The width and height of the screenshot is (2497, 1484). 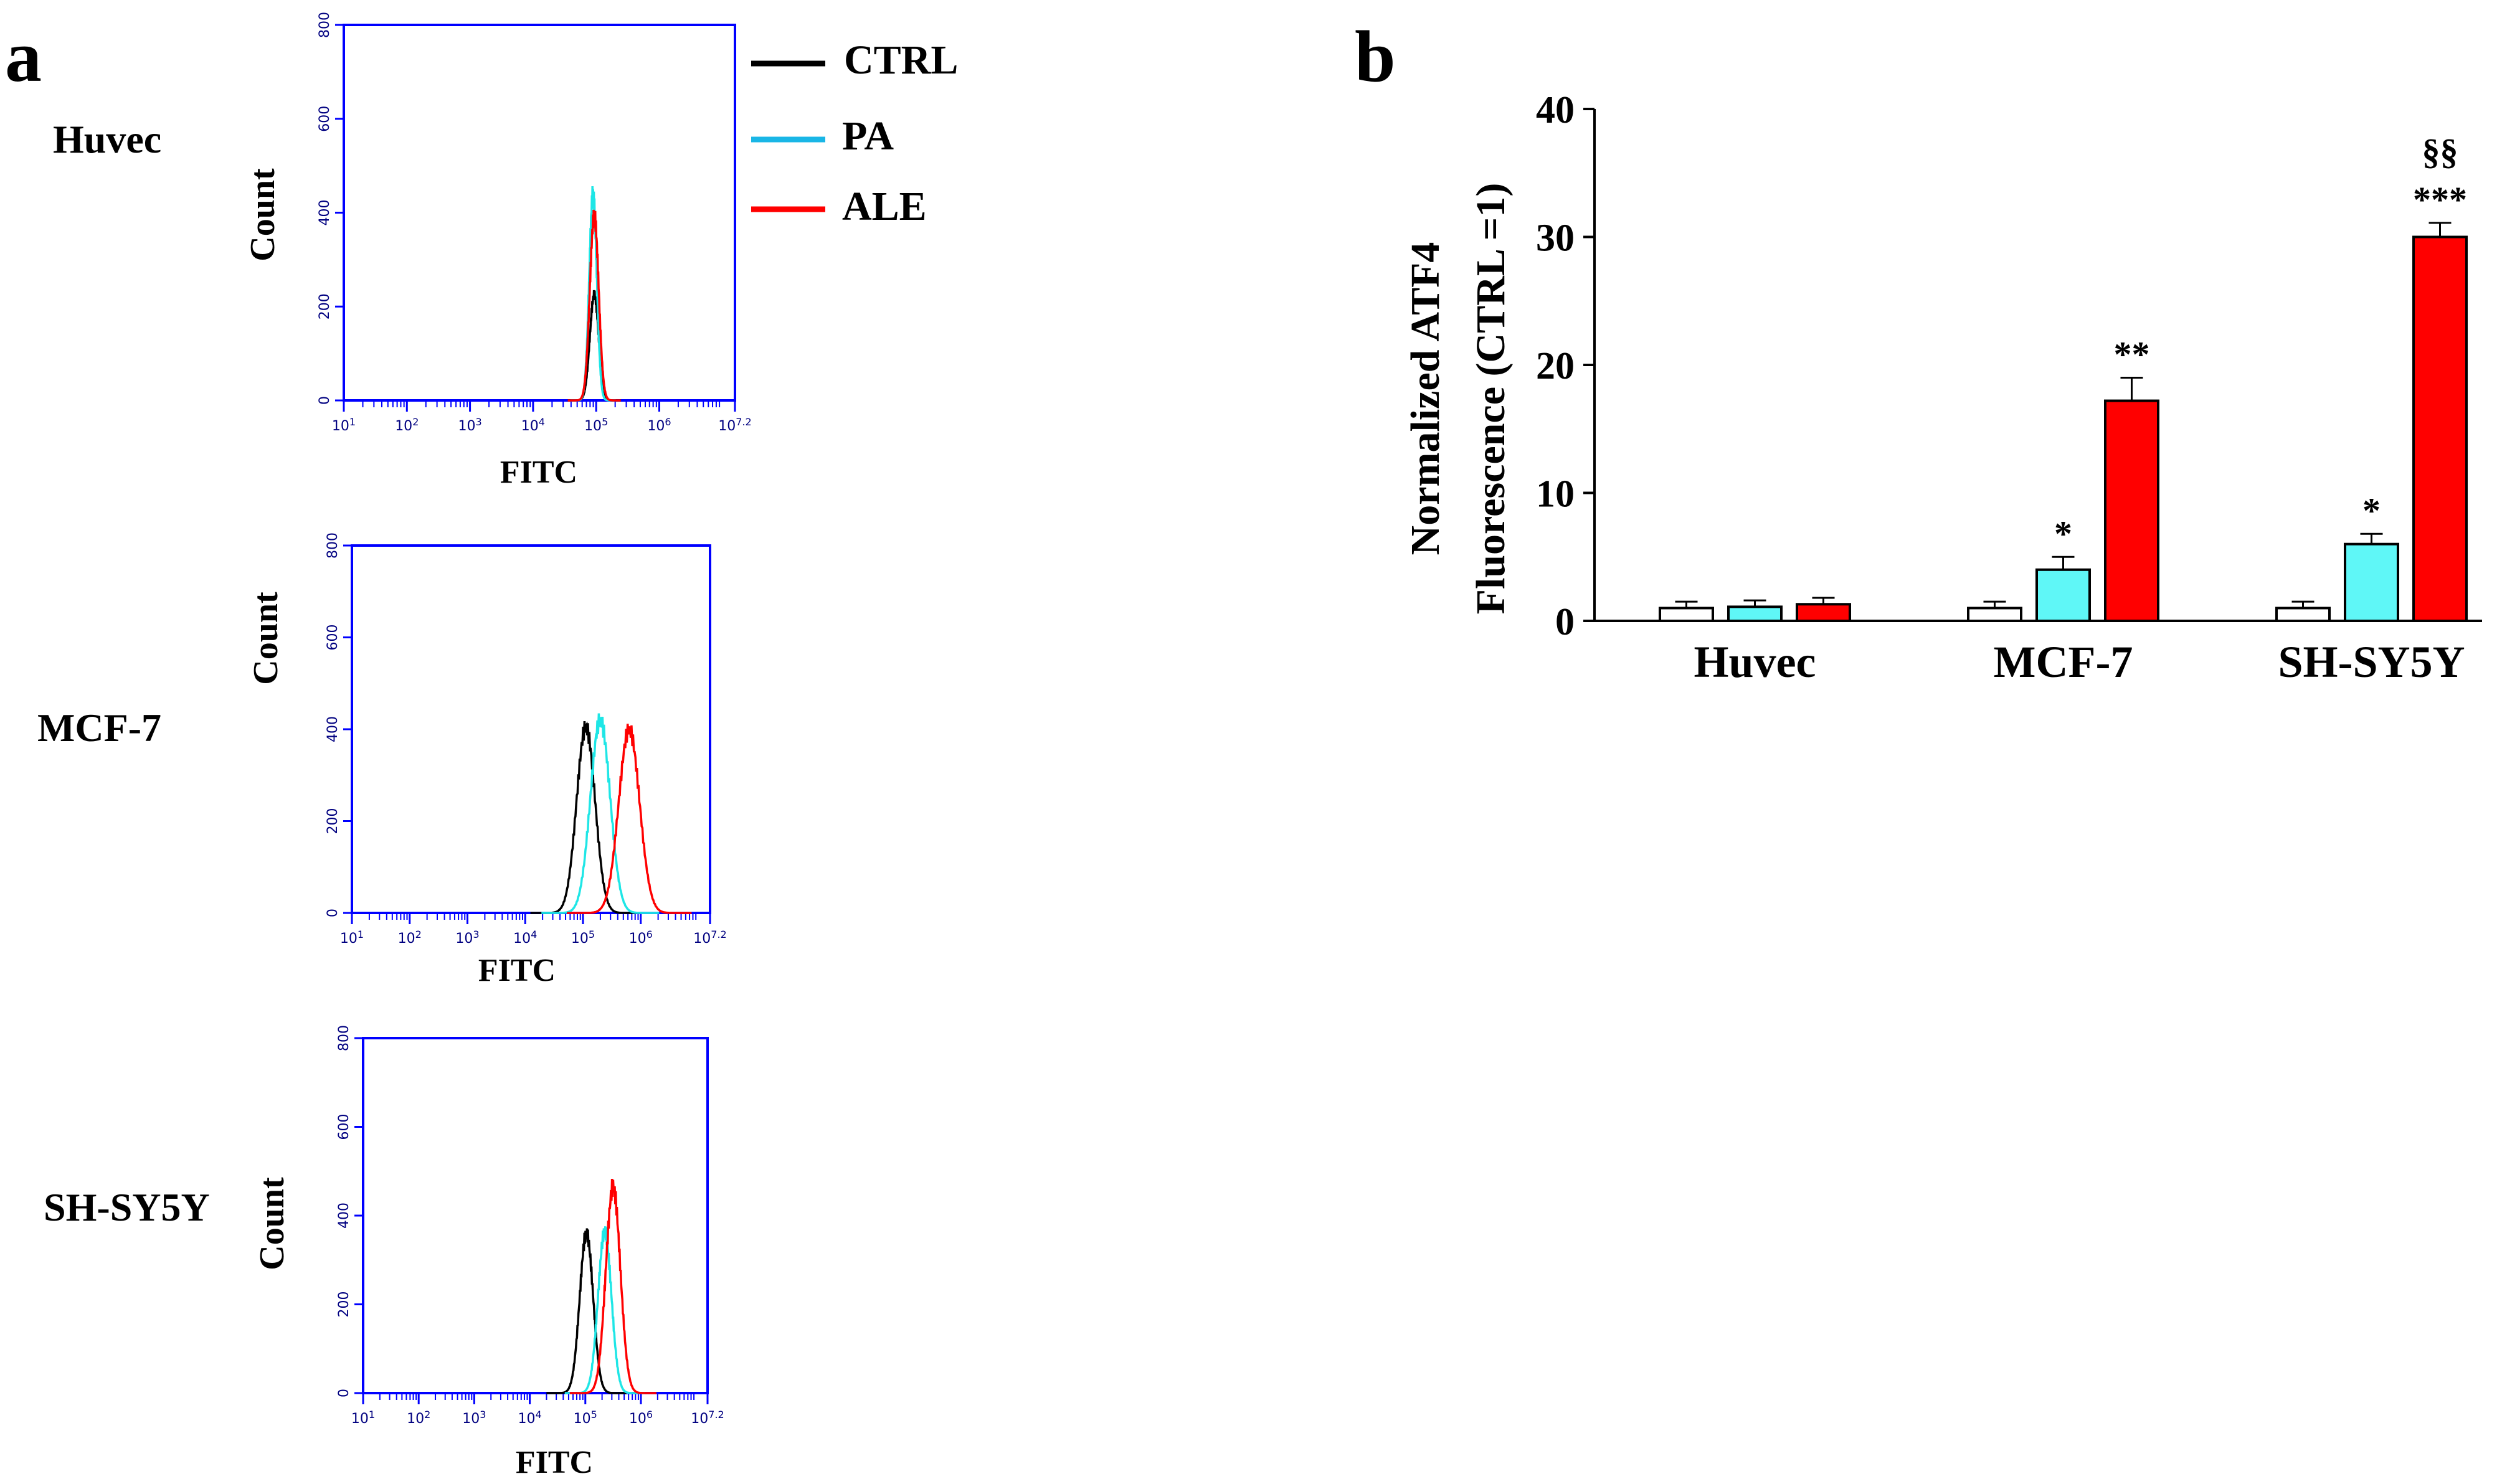 I want to click on bar-huvec-ctrl, so click(x=1686, y=615).